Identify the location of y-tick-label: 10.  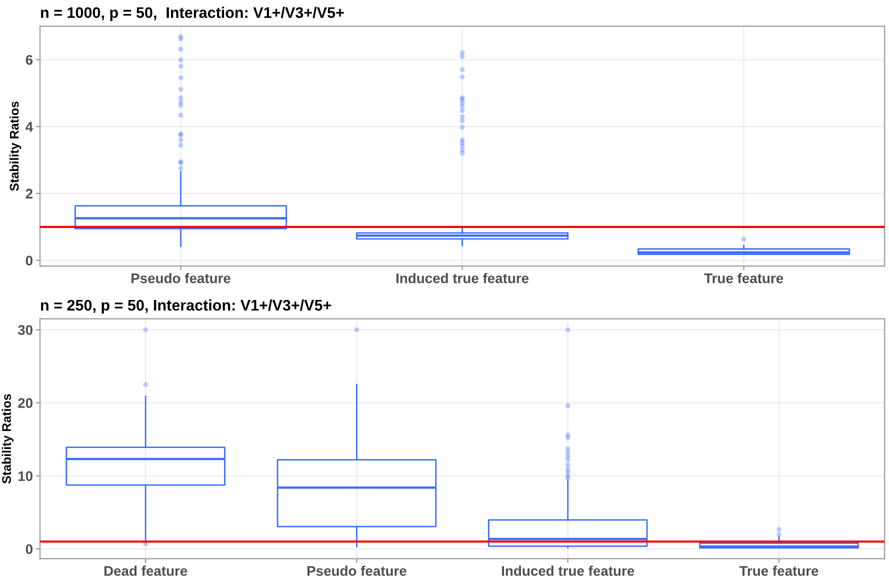
(25, 476).